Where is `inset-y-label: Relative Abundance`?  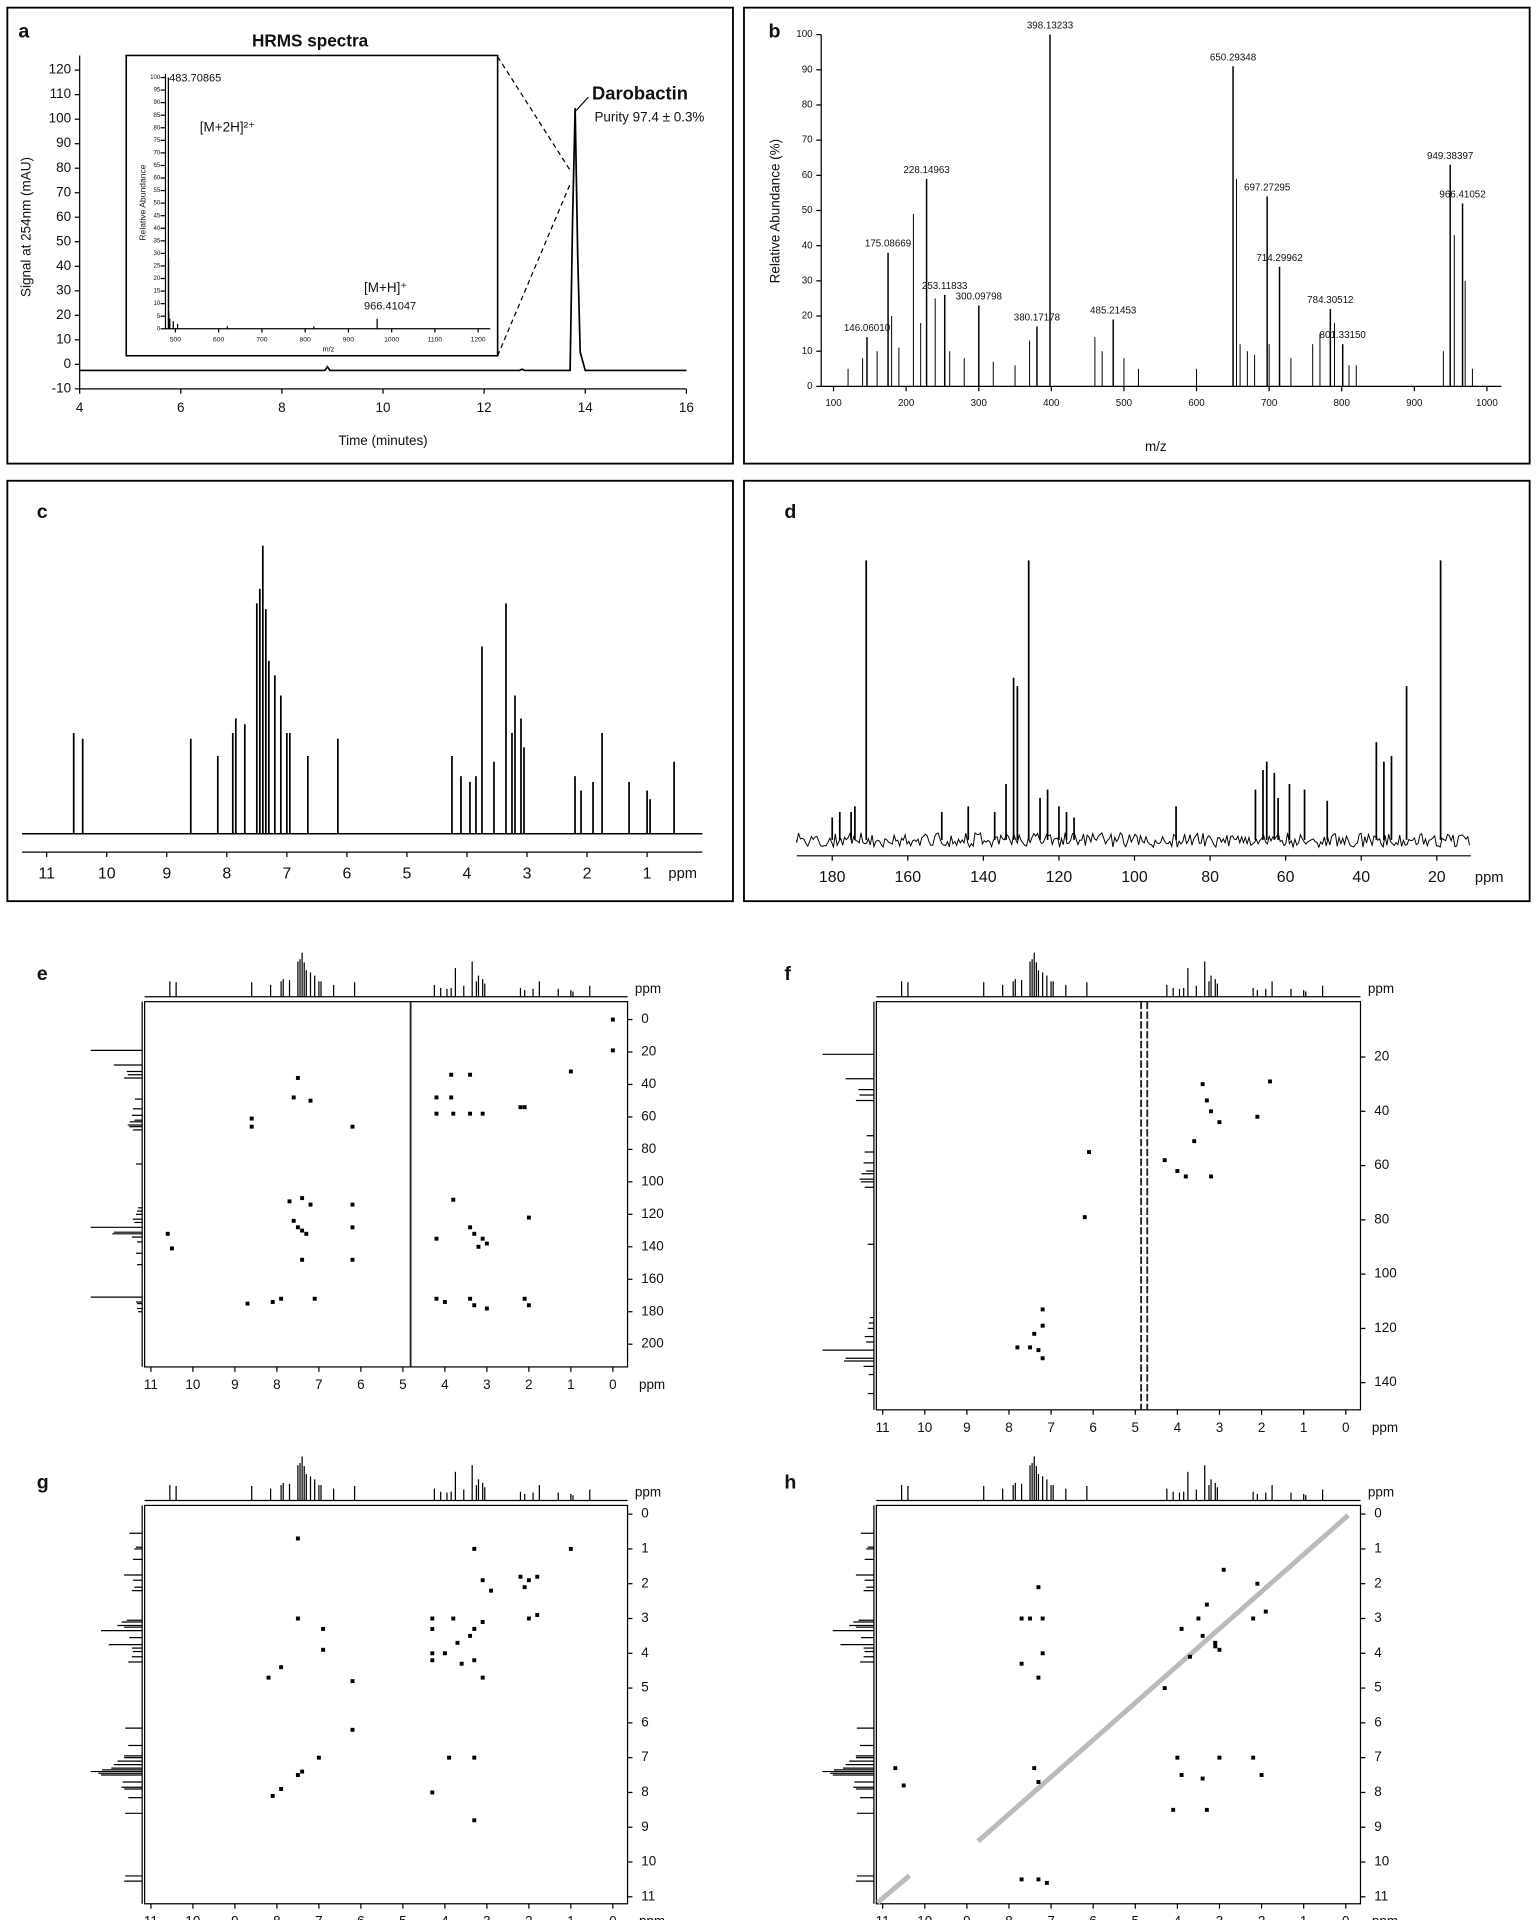
inset-y-label: Relative Abundance is located at coordinates (143, 202).